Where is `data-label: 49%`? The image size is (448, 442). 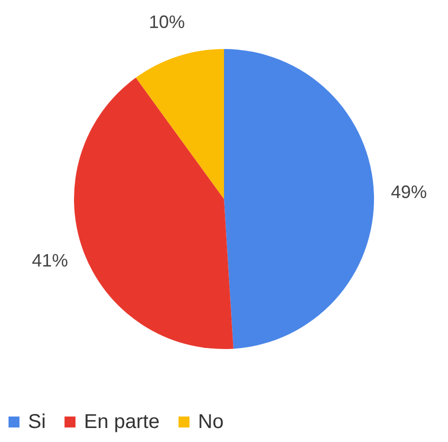
data-label: 49% is located at coordinates (408, 192).